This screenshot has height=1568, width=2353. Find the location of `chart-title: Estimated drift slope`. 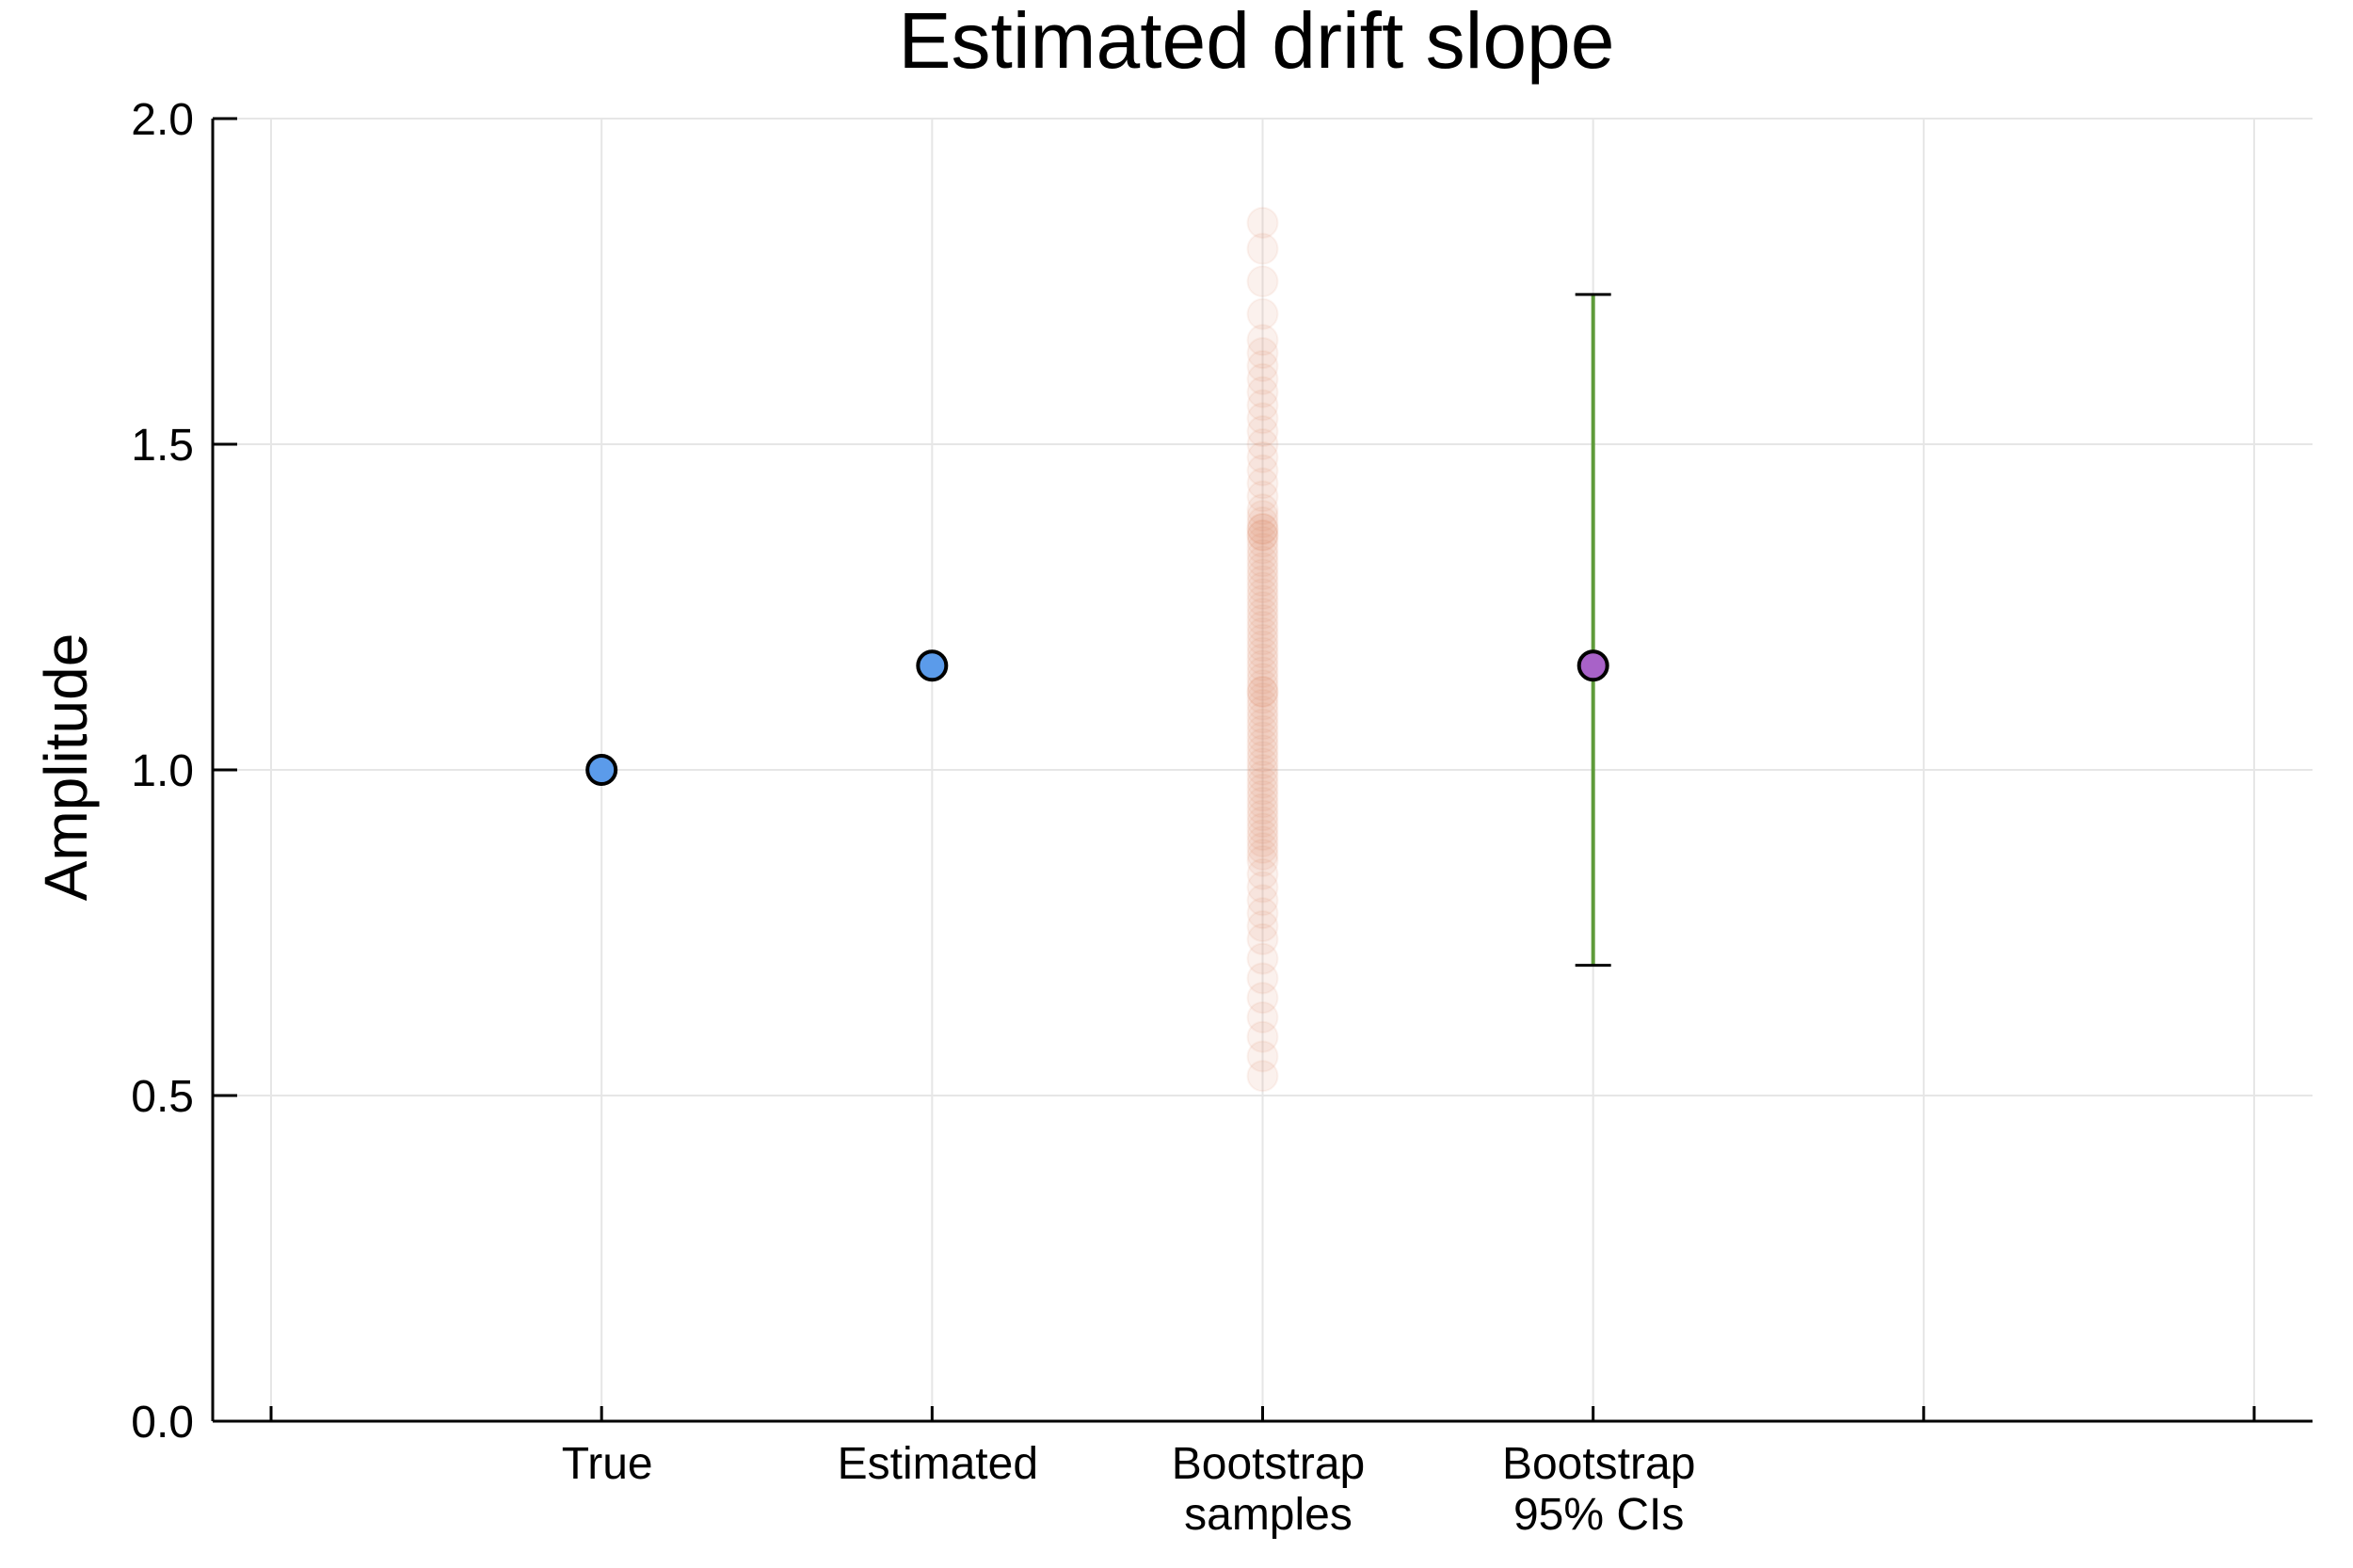

chart-title: Estimated drift slope is located at coordinates (1256, 42).